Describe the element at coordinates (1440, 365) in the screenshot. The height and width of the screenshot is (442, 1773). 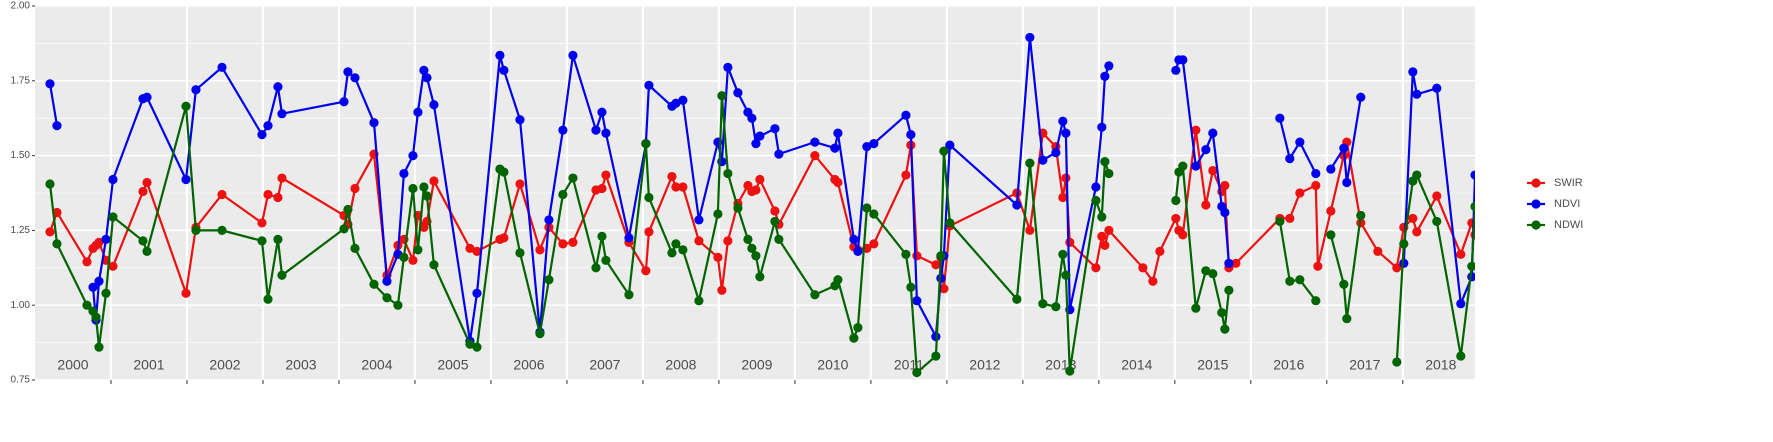
I see `year-label: 2018` at that location.